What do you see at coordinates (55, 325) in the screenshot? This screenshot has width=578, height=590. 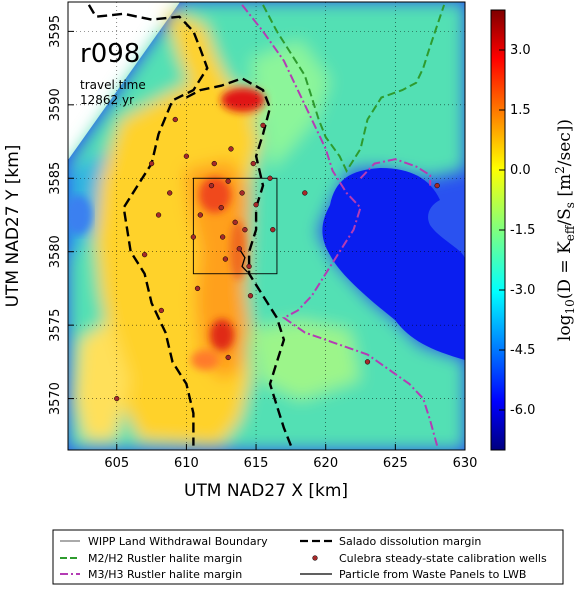 I see `y-tick-label: 3575` at bounding box center [55, 325].